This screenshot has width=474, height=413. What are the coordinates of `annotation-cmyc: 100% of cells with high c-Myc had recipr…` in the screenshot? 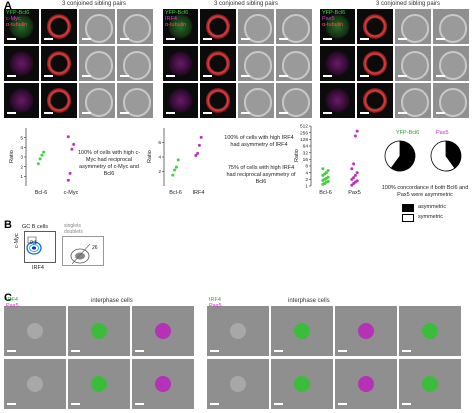 It's located at (109, 163).